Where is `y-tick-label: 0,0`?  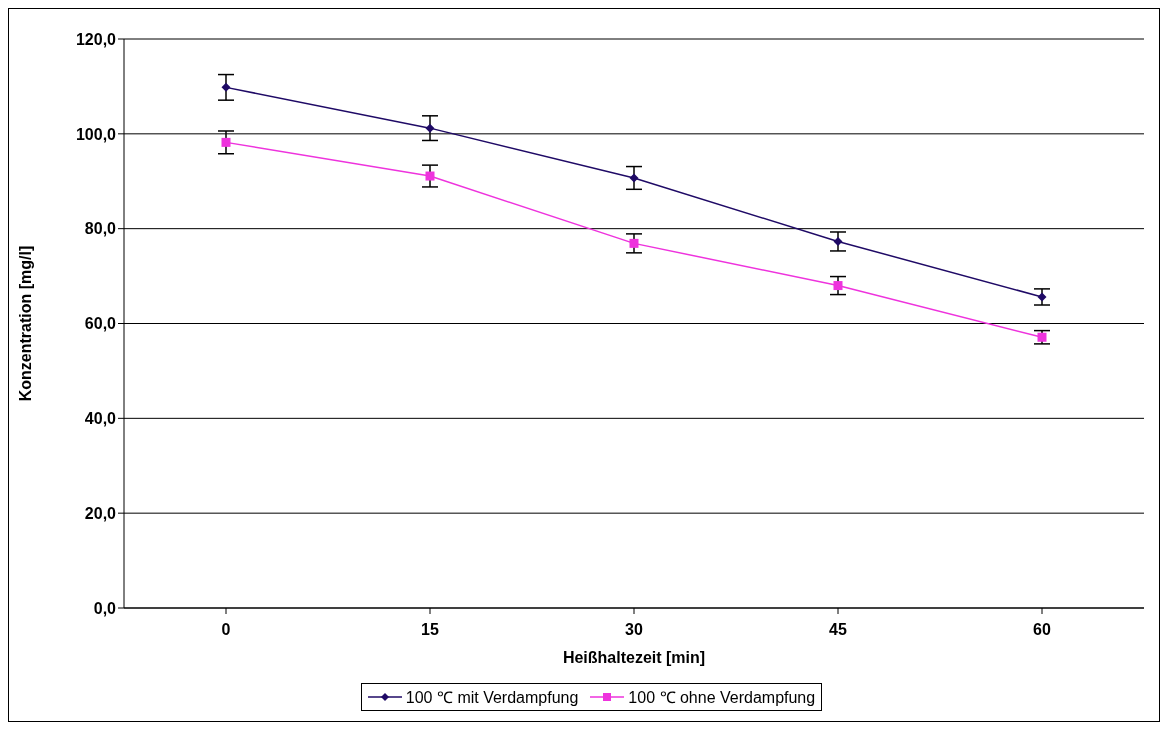 y-tick-label: 0,0 is located at coordinates (105, 608).